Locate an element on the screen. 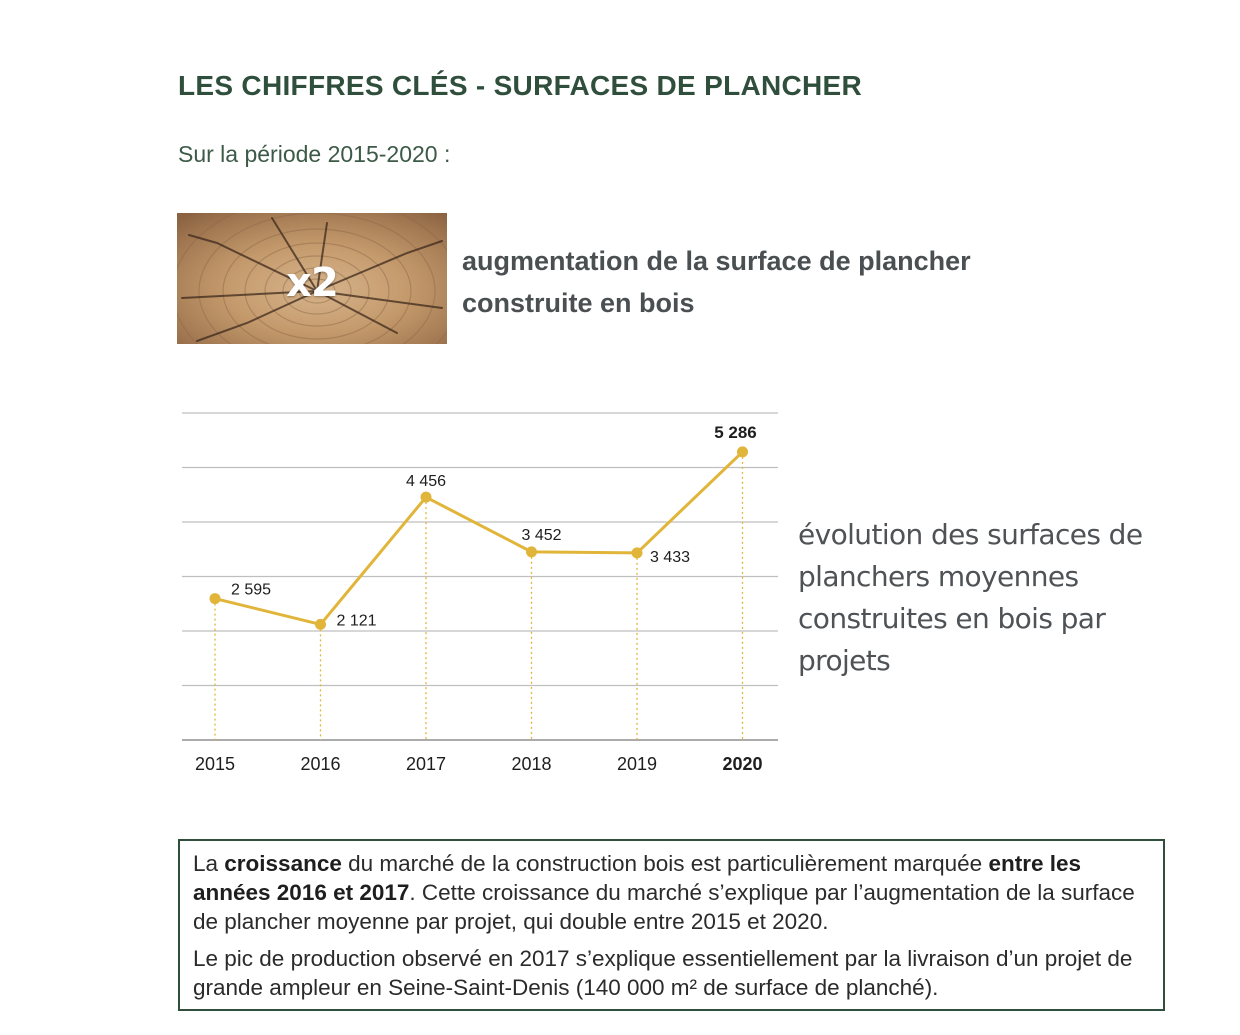 This screenshot has width=1240, height=1035. x-tick-label: 2017 is located at coordinates (426, 764).